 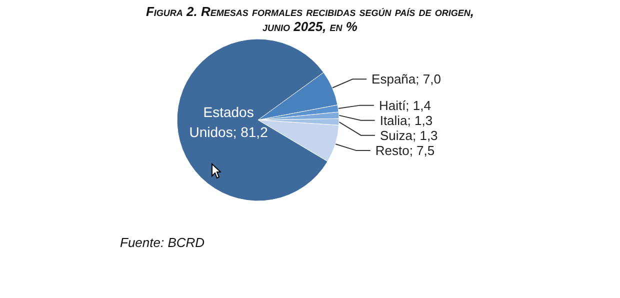 What do you see at coordinates (404, 105) in the screenshot?
I see `slice-label: Haití; 1,4` at bounding box center [404, 105].